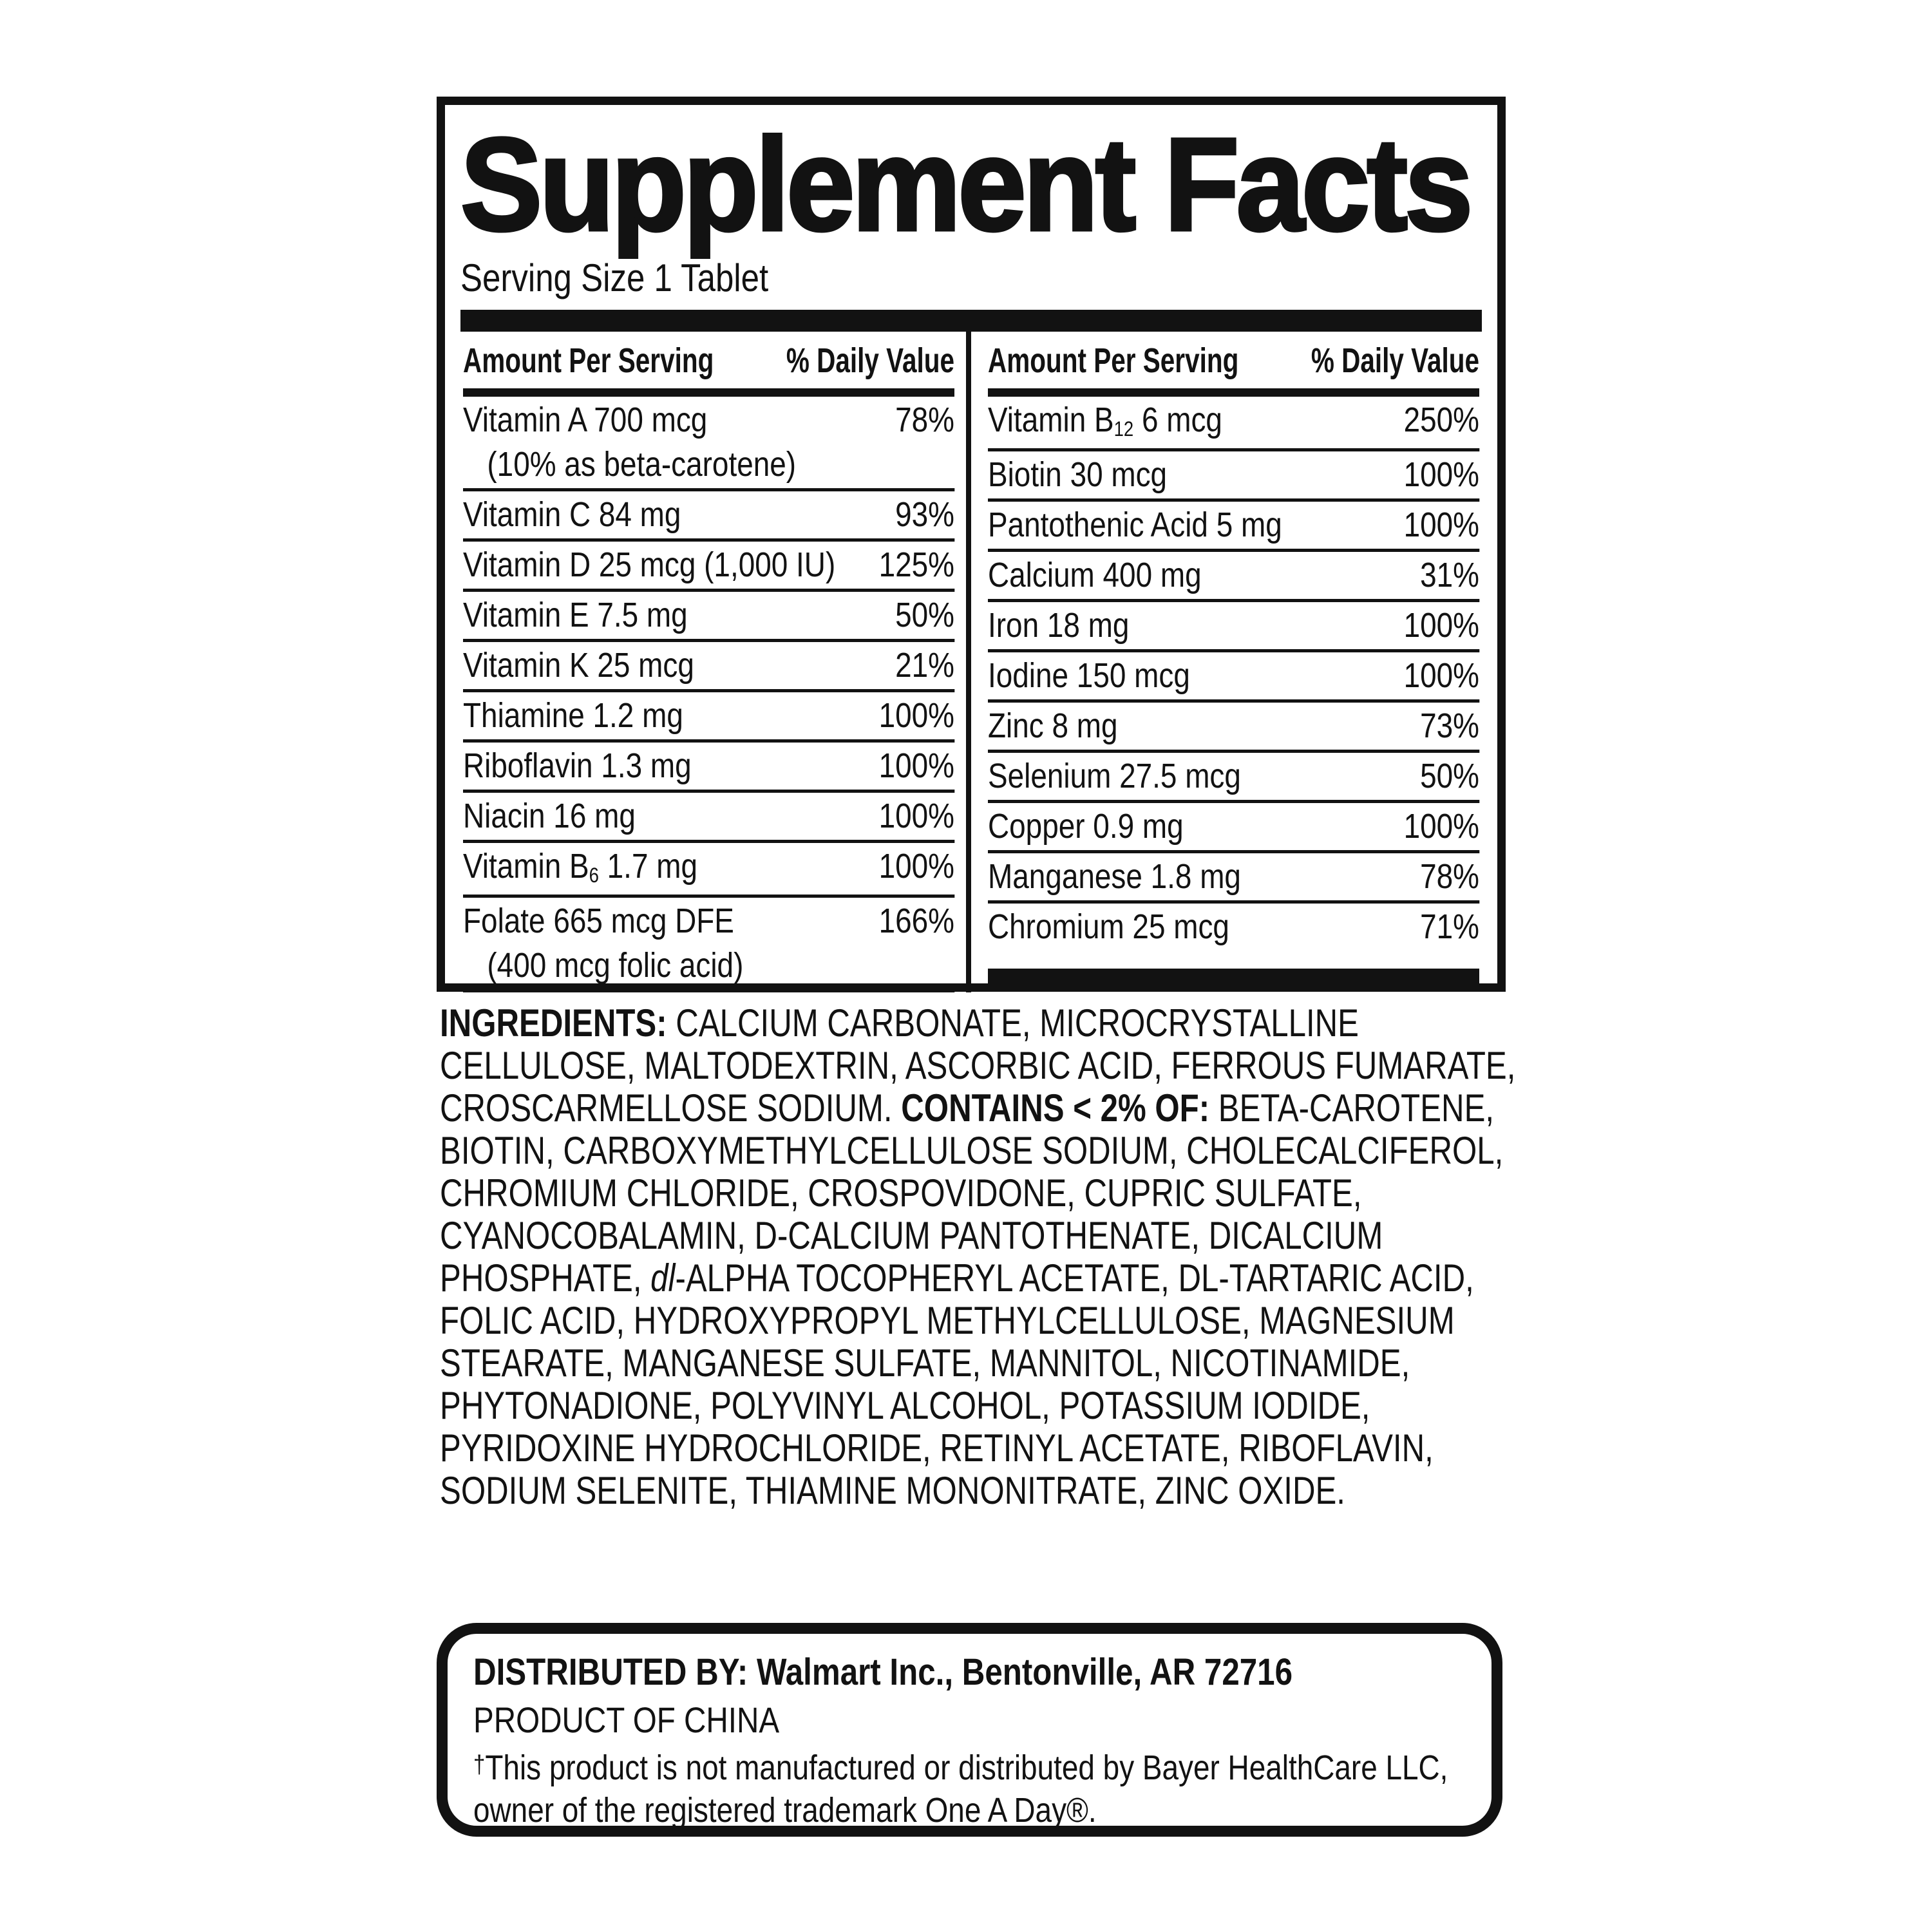  I want to click on nutrient-name: Vitamin K 25 mcg, so click(578, 665).